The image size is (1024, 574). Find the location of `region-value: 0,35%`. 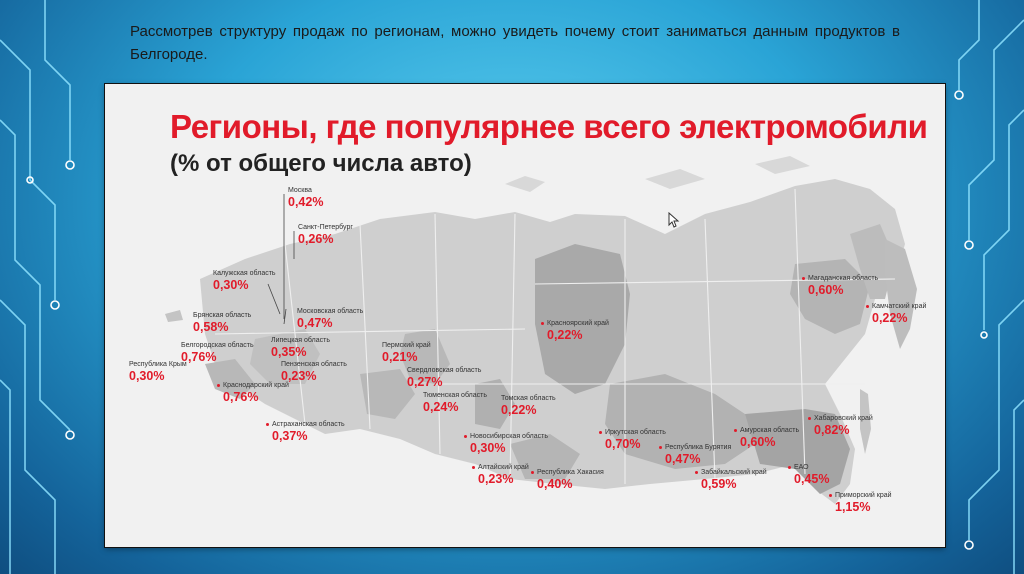

region-value: 0,35% is located at coordinates (289, 352).